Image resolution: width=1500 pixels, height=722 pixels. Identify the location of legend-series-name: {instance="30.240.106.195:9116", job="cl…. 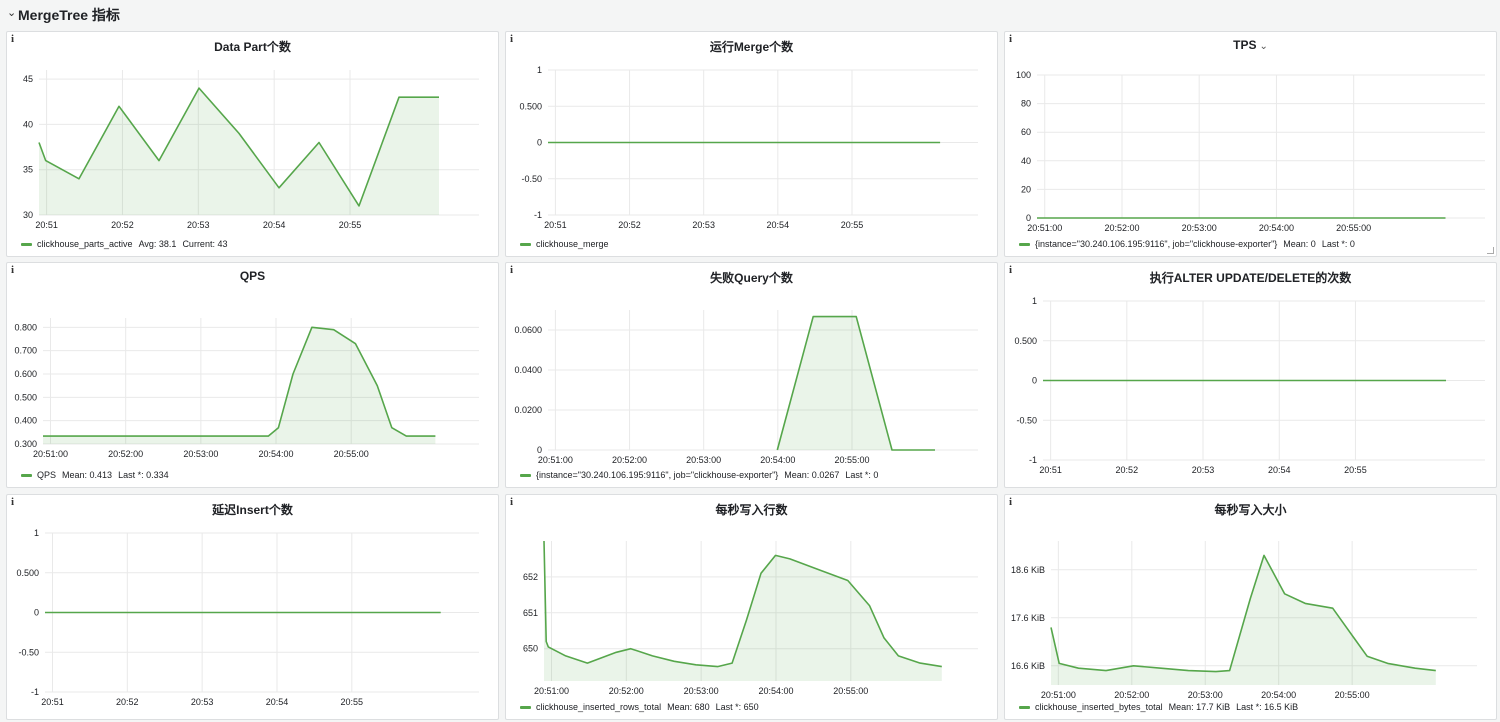
(657, 475).